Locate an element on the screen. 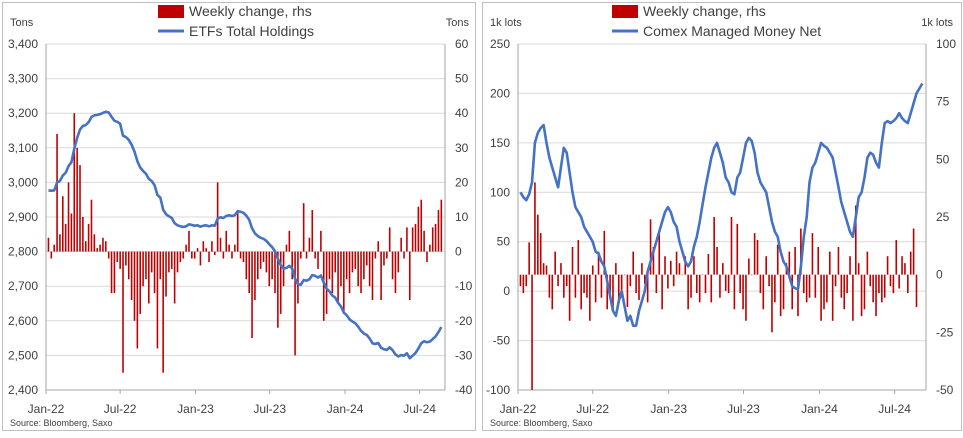 Image resolution: width=963 pixels, height=438 pixels. source-note: Source: Bloomberg, Saxo is located at coordinates (61, 423).